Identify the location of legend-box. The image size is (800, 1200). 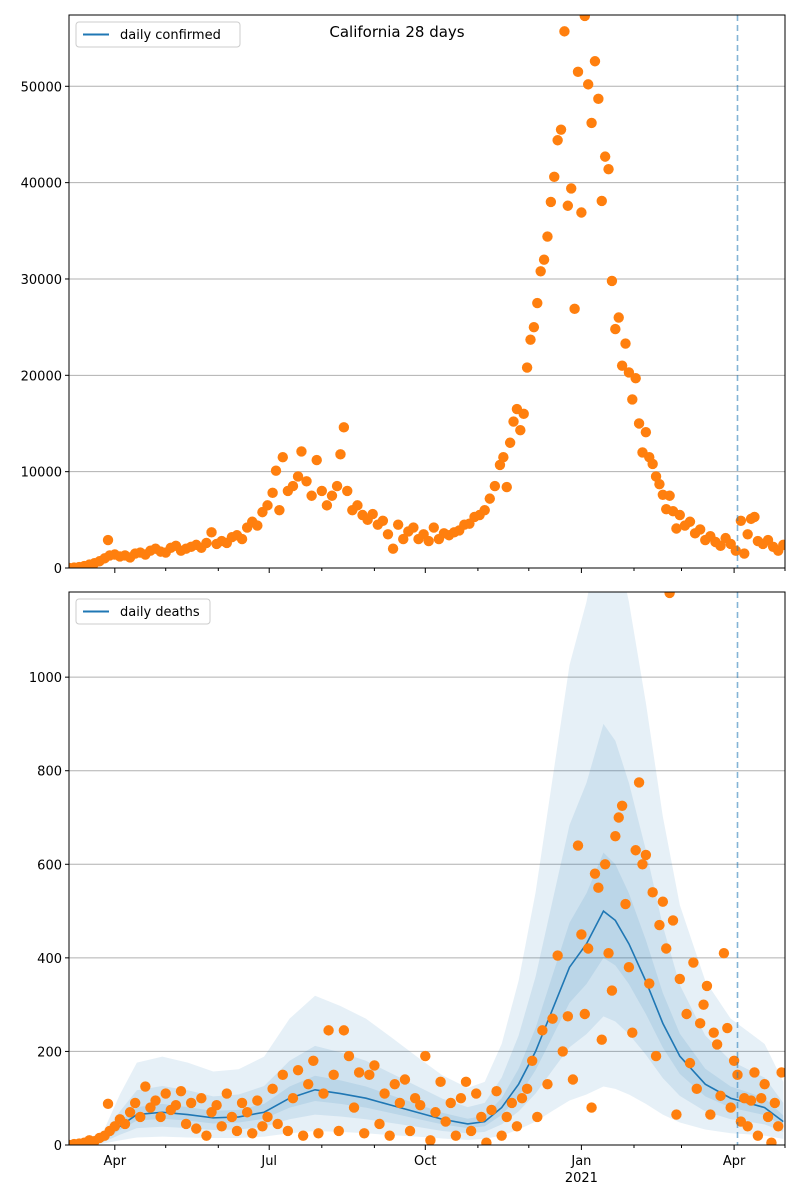
(158, 34).